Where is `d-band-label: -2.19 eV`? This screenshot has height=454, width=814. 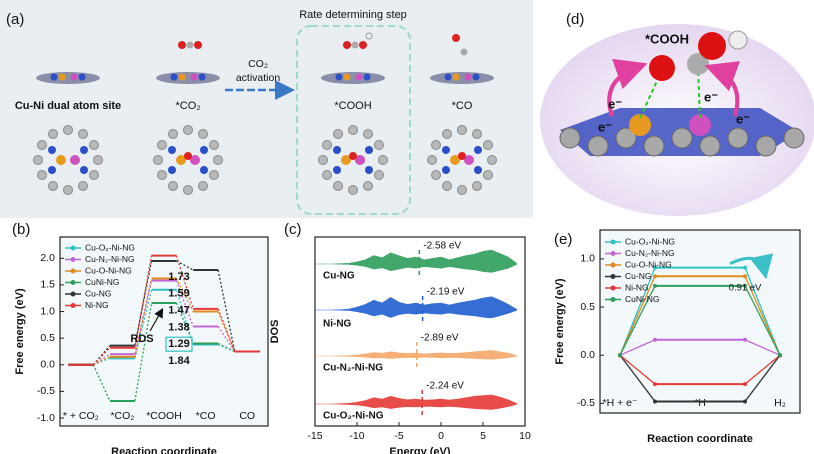 d-band-label: -2.19 eV is located at coordinates (446, 292).